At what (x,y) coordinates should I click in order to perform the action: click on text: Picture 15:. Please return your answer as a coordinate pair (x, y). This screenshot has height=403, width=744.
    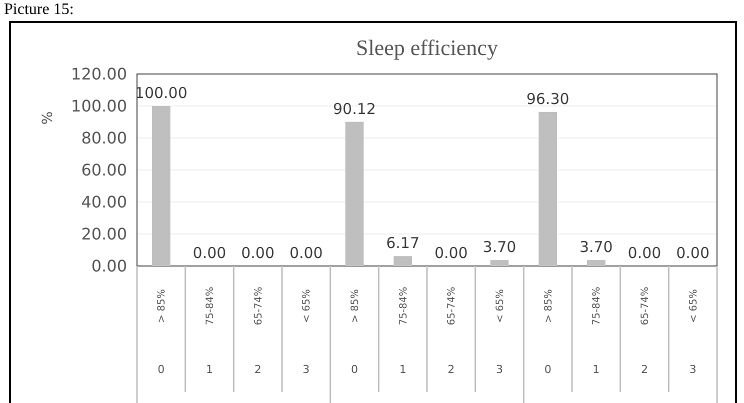
    Looking at the image, I should click on (39, 9).